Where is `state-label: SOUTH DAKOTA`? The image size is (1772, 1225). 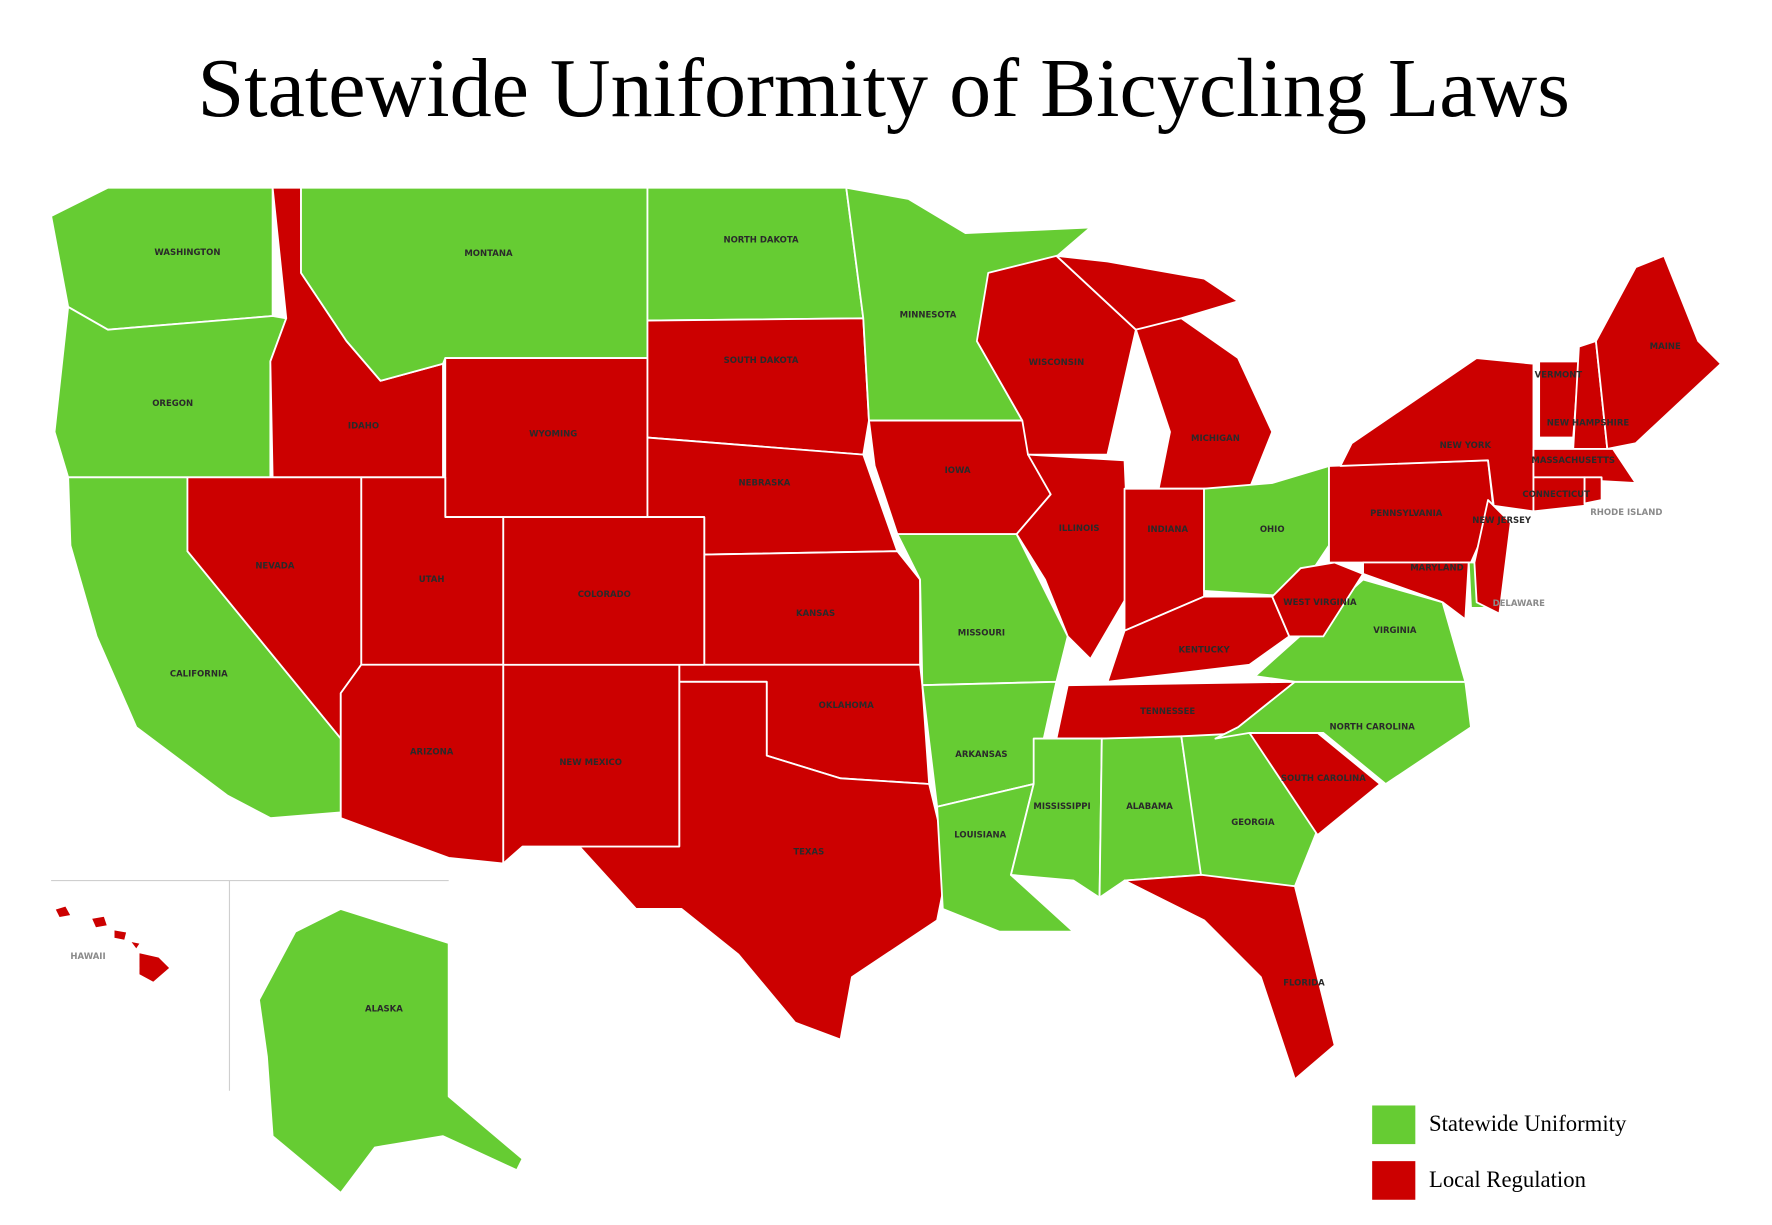 state-label: SOUTH DAKOTA is located at coordinates (761, 361).